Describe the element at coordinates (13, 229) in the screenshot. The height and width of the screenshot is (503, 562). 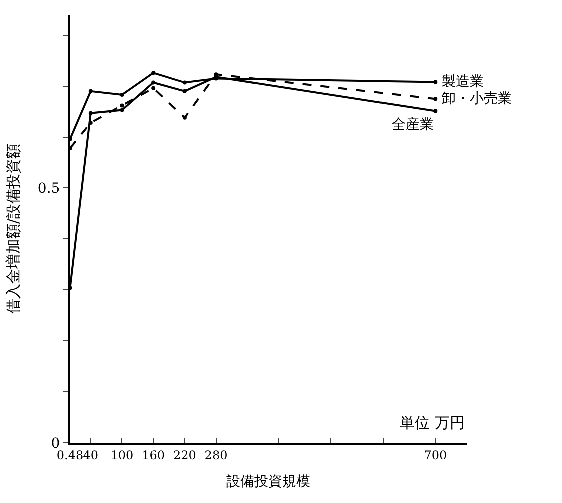
I see `y-axis-title: 借入金増加額/設備投資額` at that location.